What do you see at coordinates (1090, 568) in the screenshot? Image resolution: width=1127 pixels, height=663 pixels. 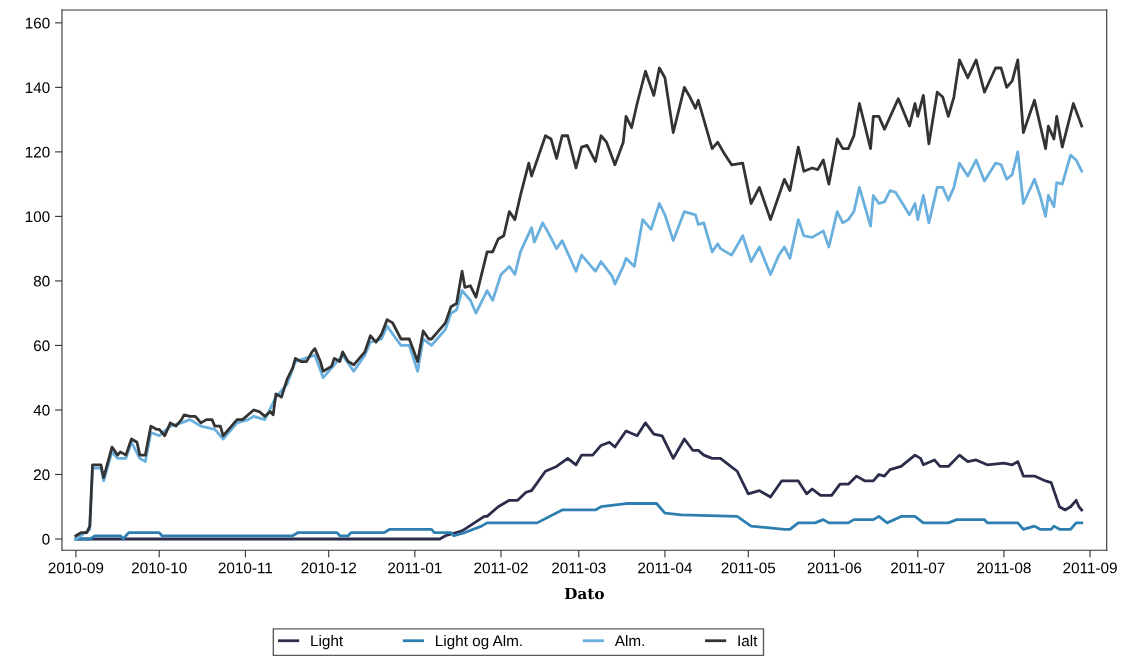 I see `x-tick-label: 2011-09` at bounding box center [1090, 568].